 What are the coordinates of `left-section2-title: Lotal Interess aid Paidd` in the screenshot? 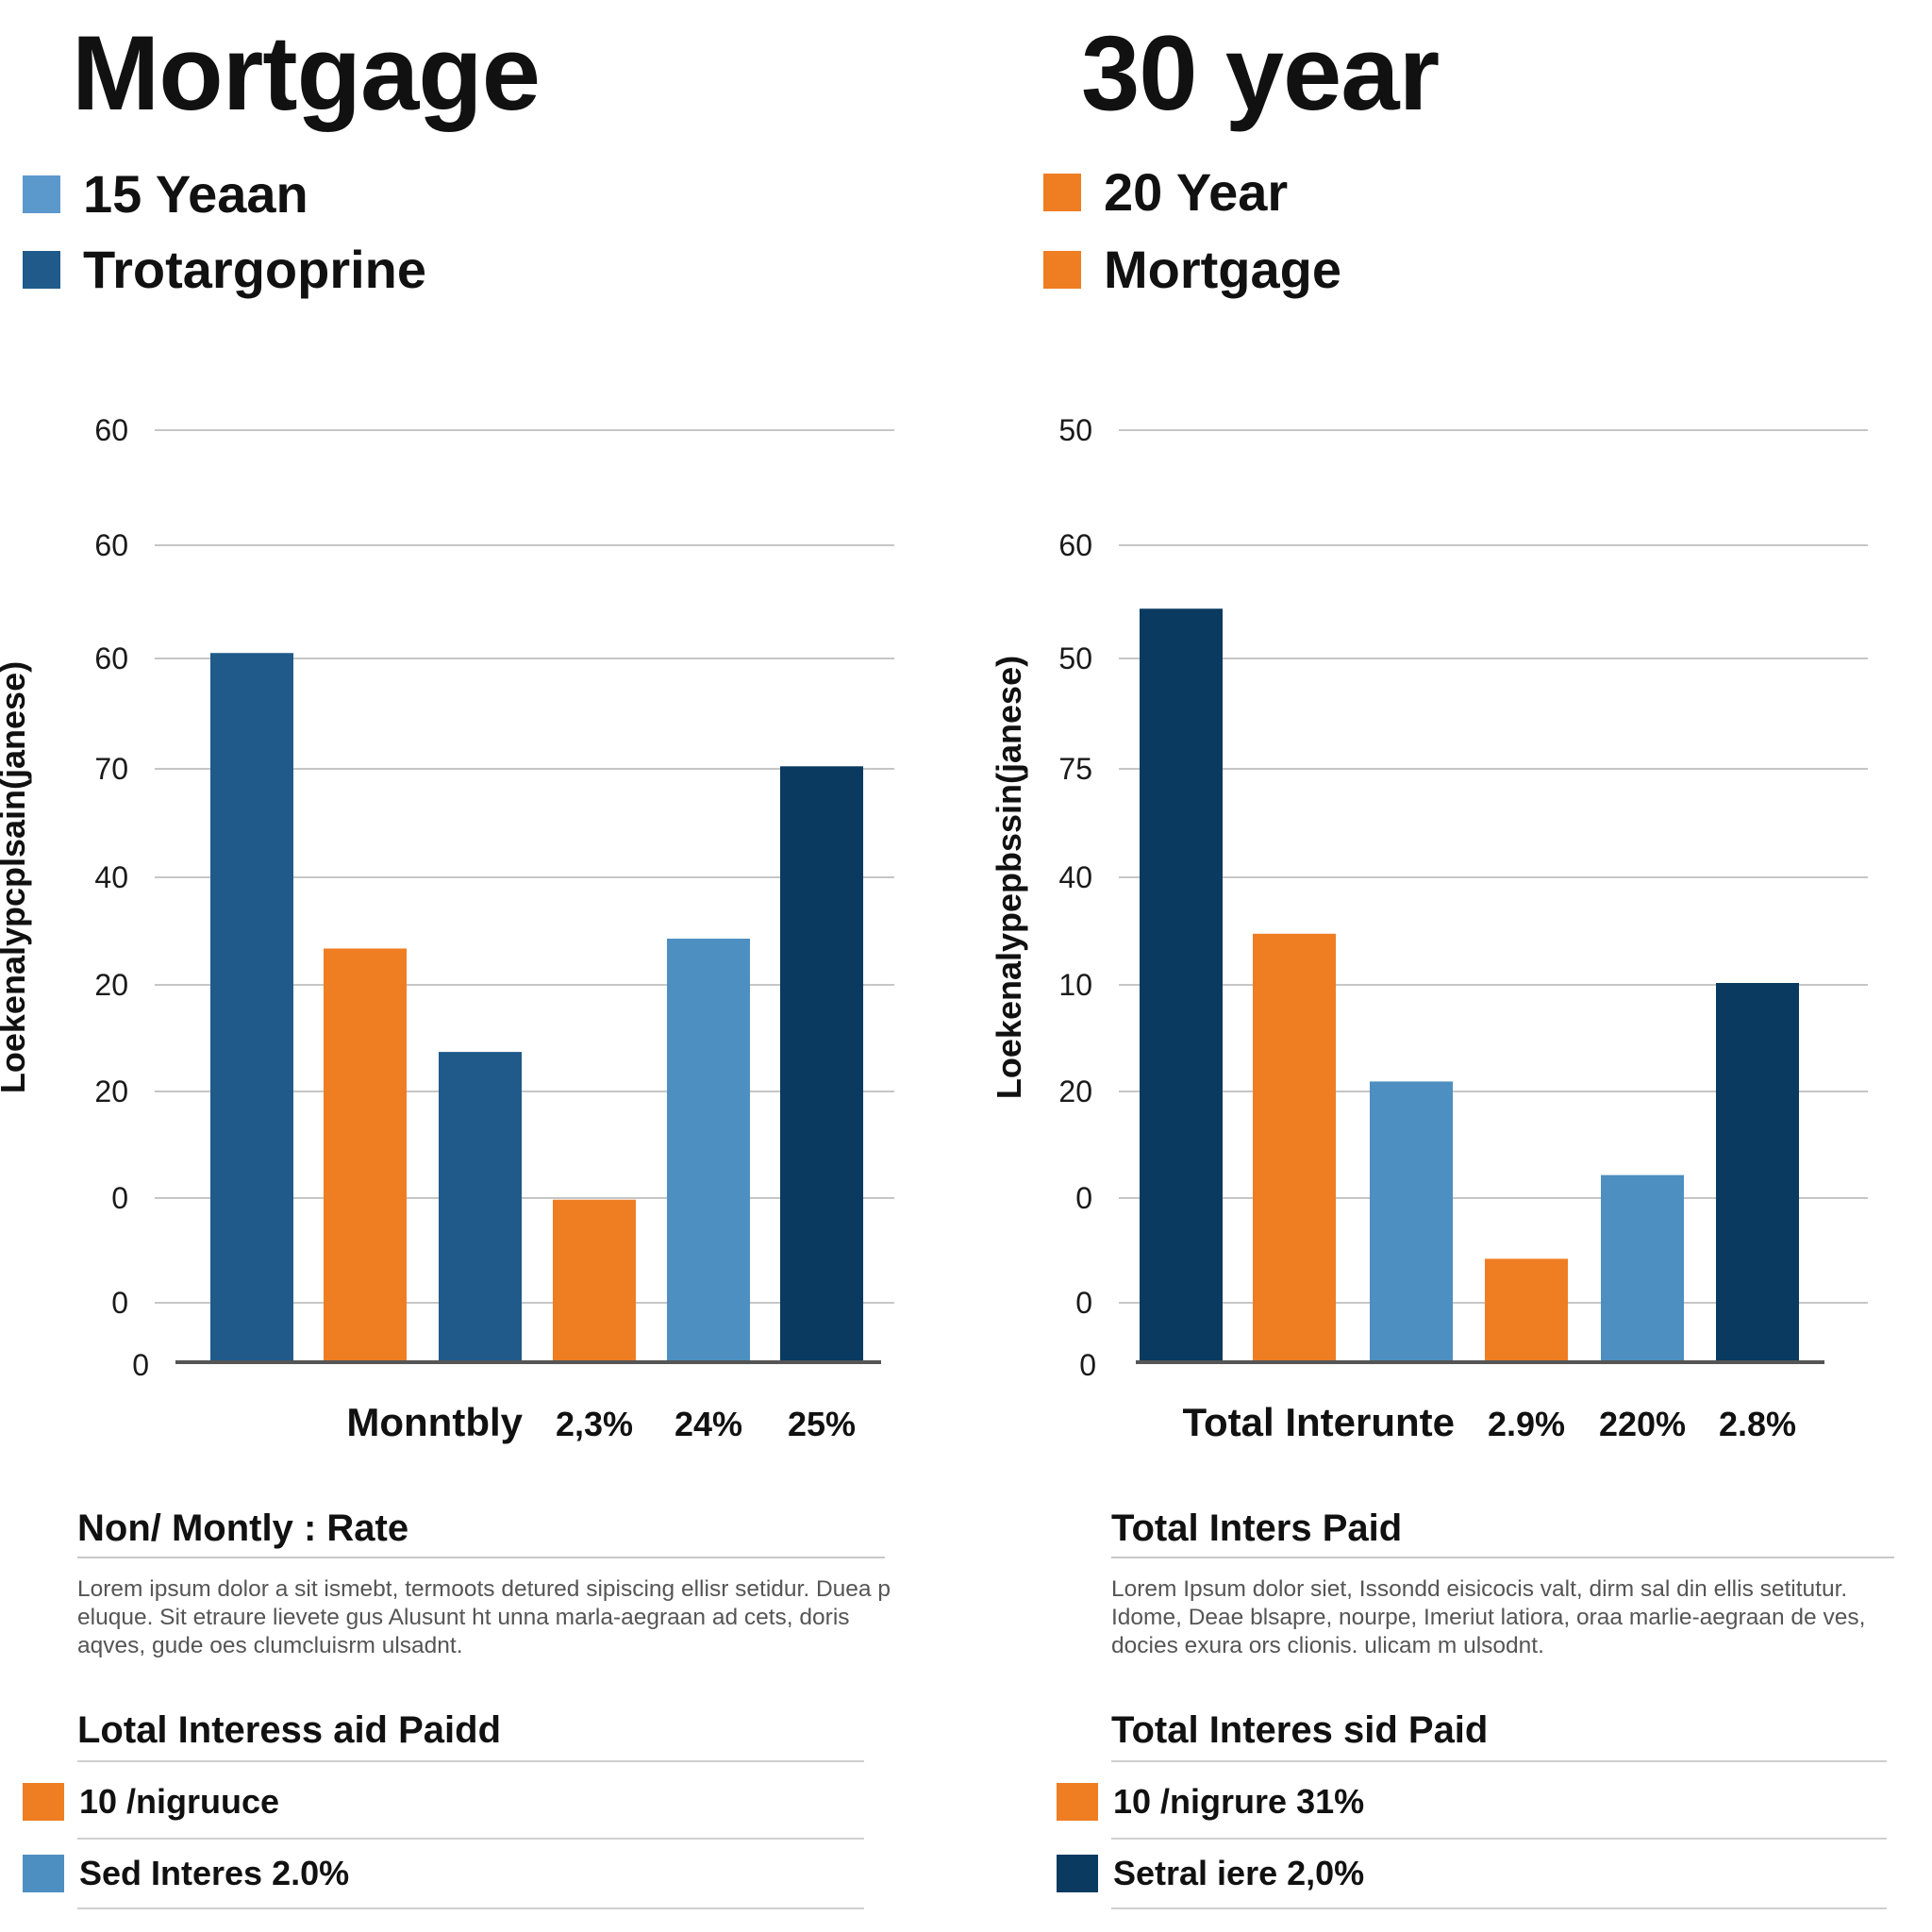 It's located at (290, 1730).